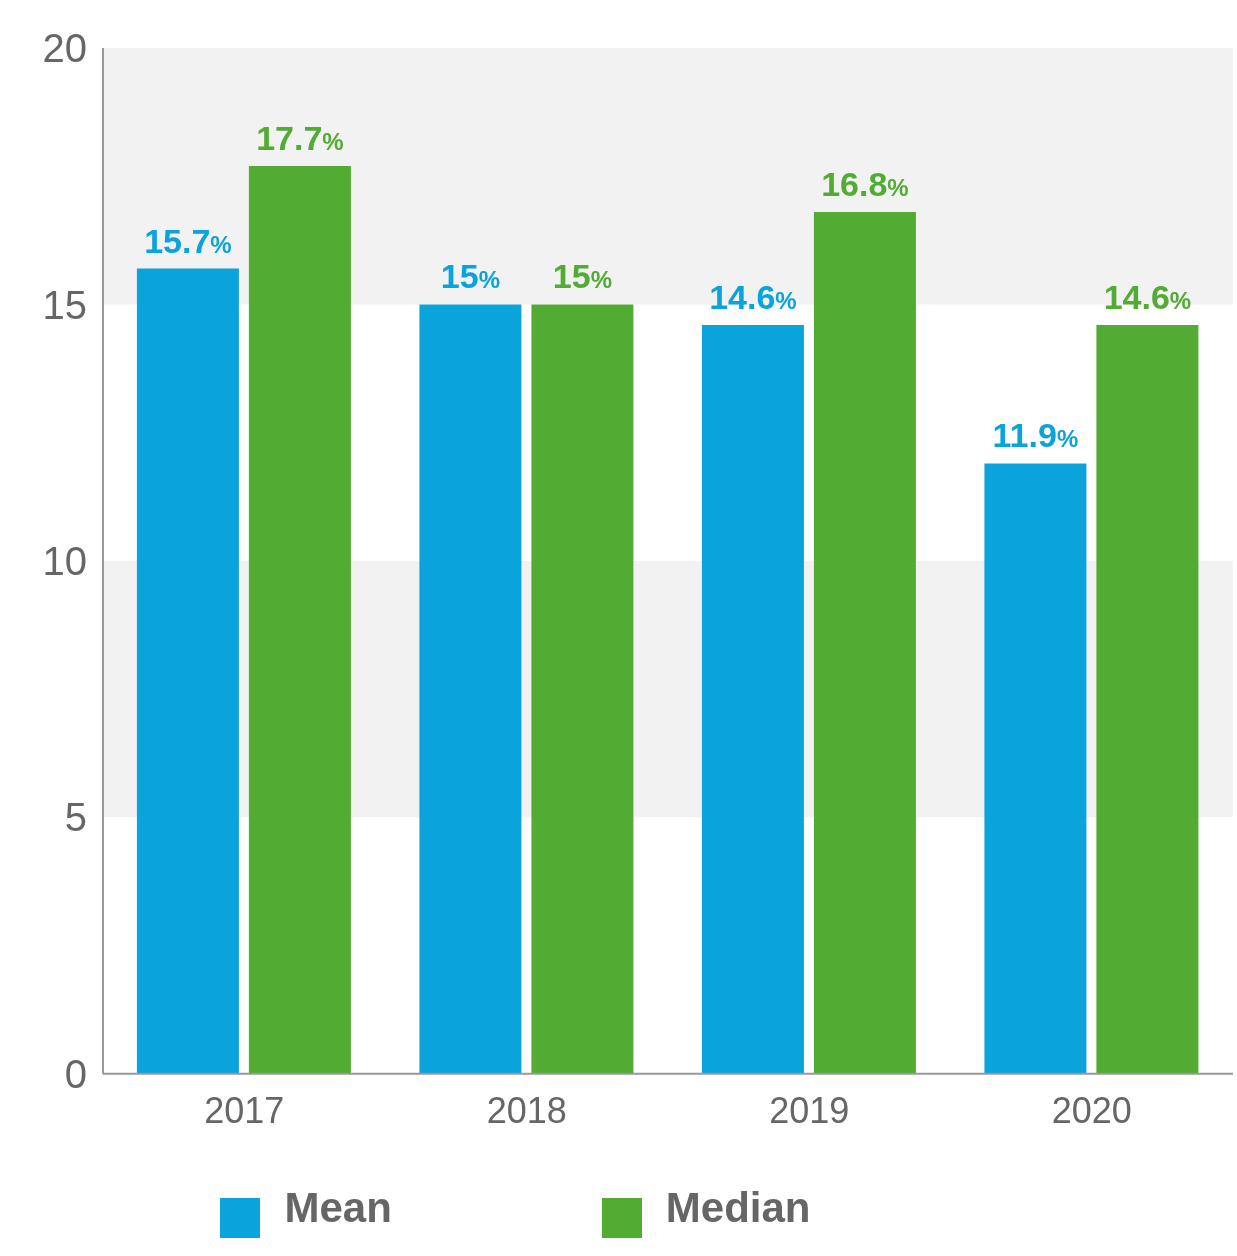  Describe the element at coordinates (64, 561) in the screenshot. I see `y-tick-label: 10` at that location.